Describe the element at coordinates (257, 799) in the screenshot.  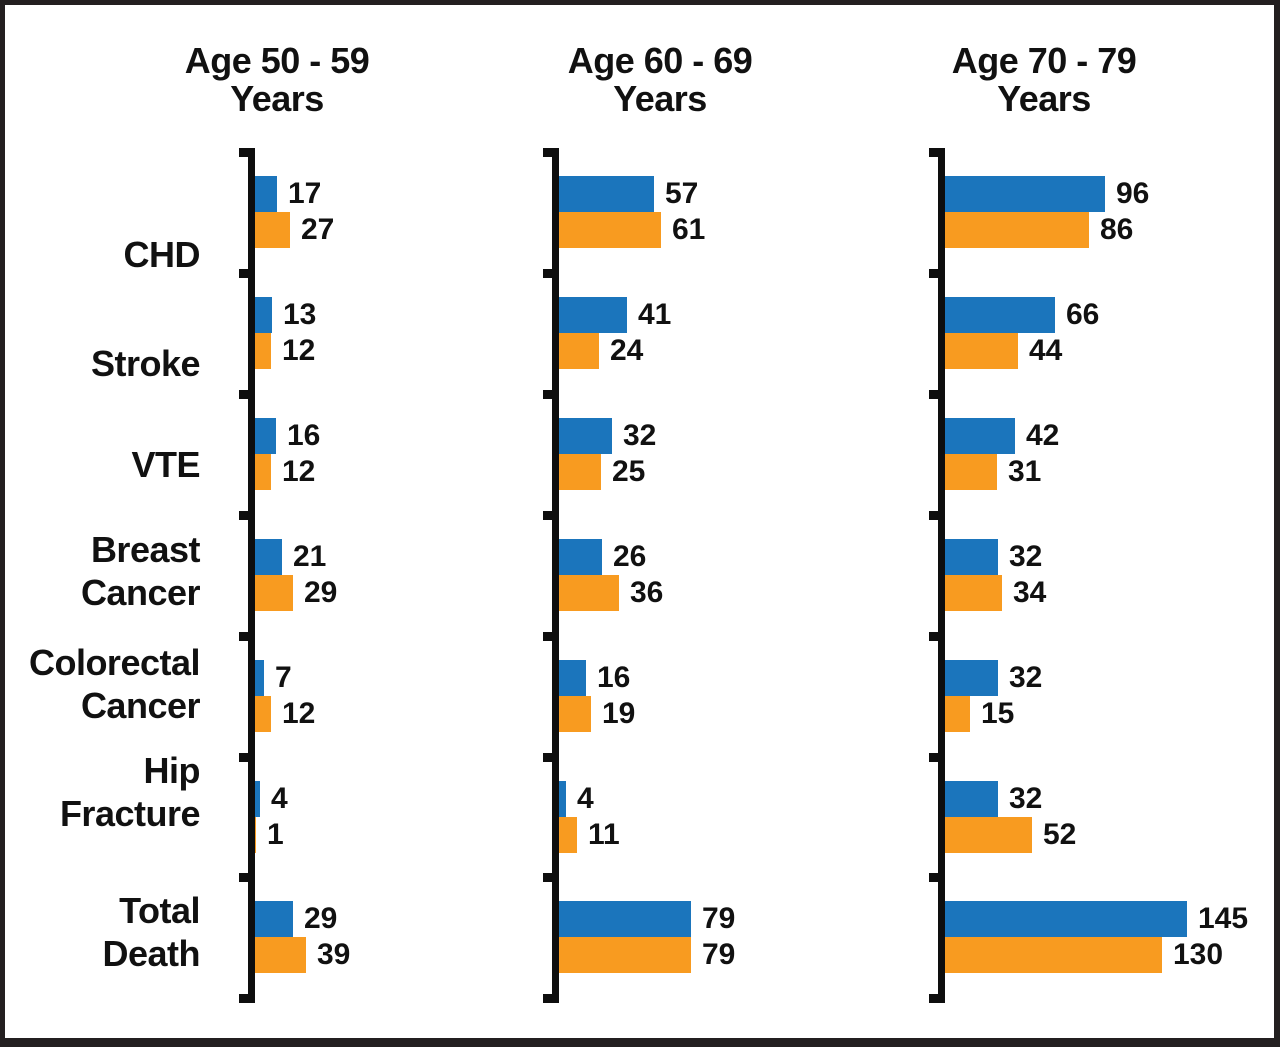
I see `bar-blue_series-row5-panel0` at that location.